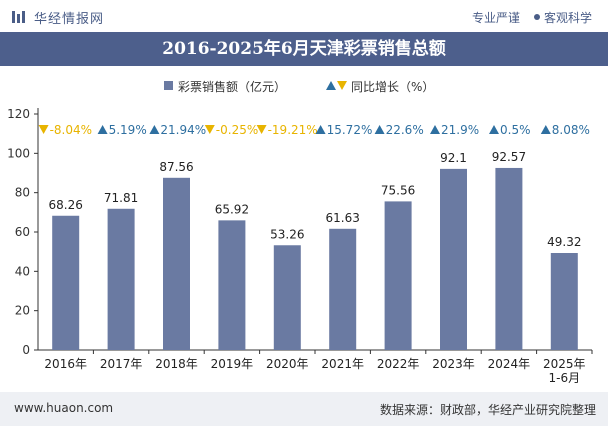  I want to click on bar-value-label: 87.56, so click(176, 167).